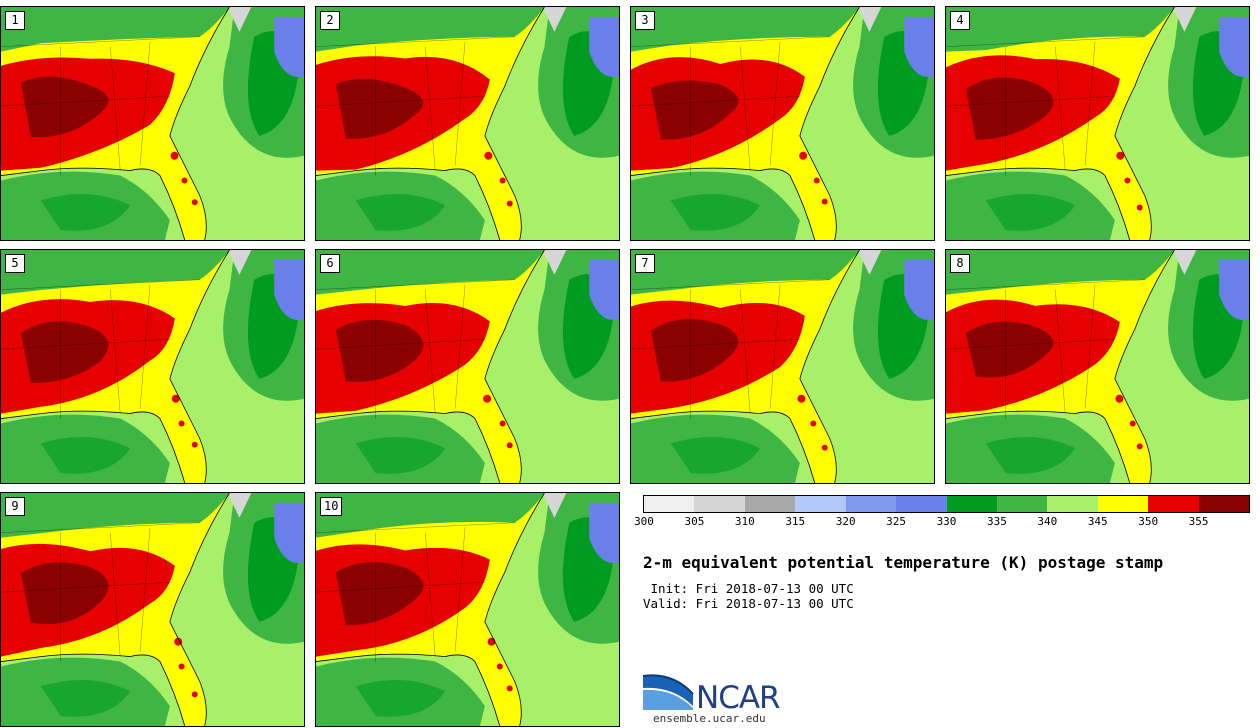 This screenshot has width=1260, height=728. Describe the element at coordinates (744, 521) in the screenshot. I see `colorbar-tick-label: 310` at that location.